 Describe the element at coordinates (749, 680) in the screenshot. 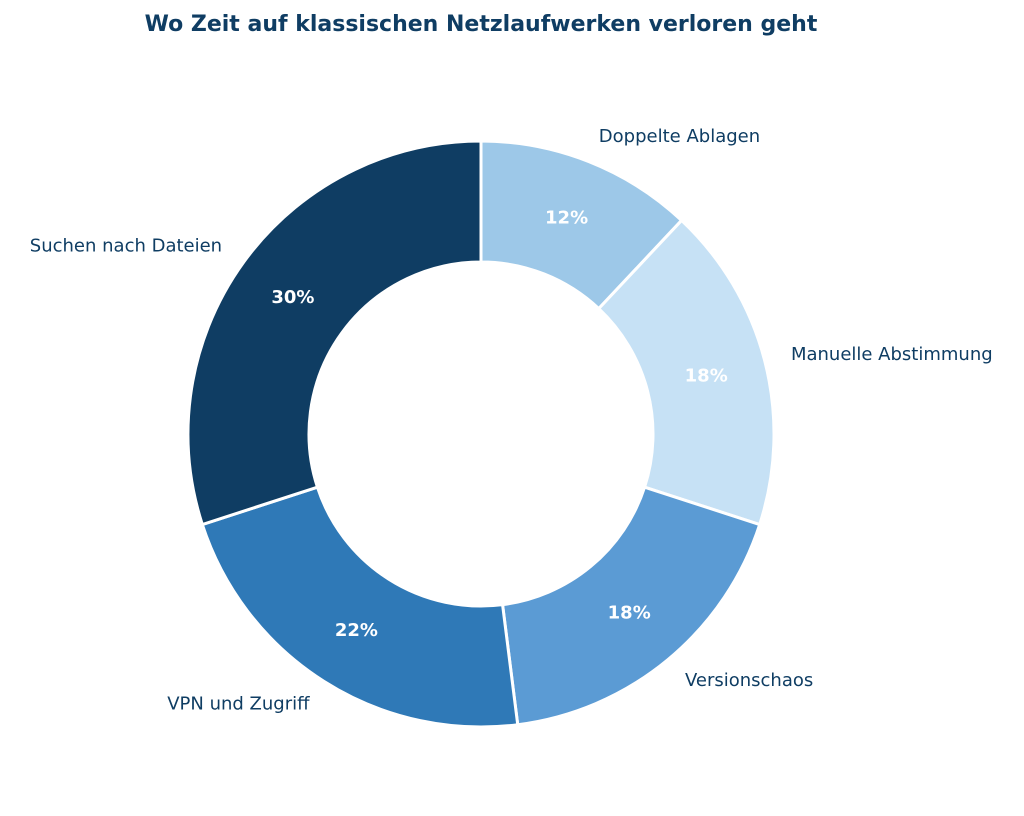

I see `category-label-versionschaos: Versionschaos` at that location.